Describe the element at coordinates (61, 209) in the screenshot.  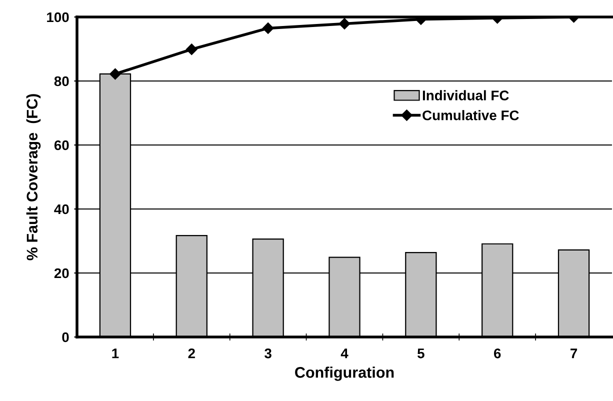
I see `y-tick-label: 40` at that location.